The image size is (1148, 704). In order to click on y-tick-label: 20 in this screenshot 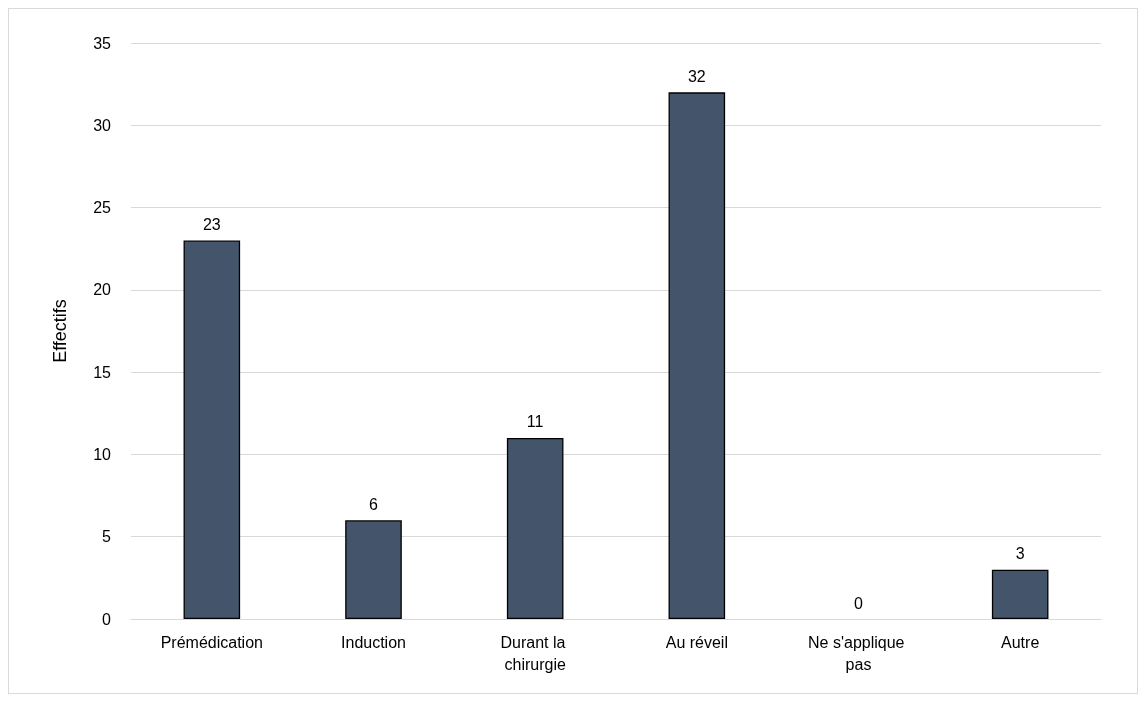, I will do `click(102, 290)`.